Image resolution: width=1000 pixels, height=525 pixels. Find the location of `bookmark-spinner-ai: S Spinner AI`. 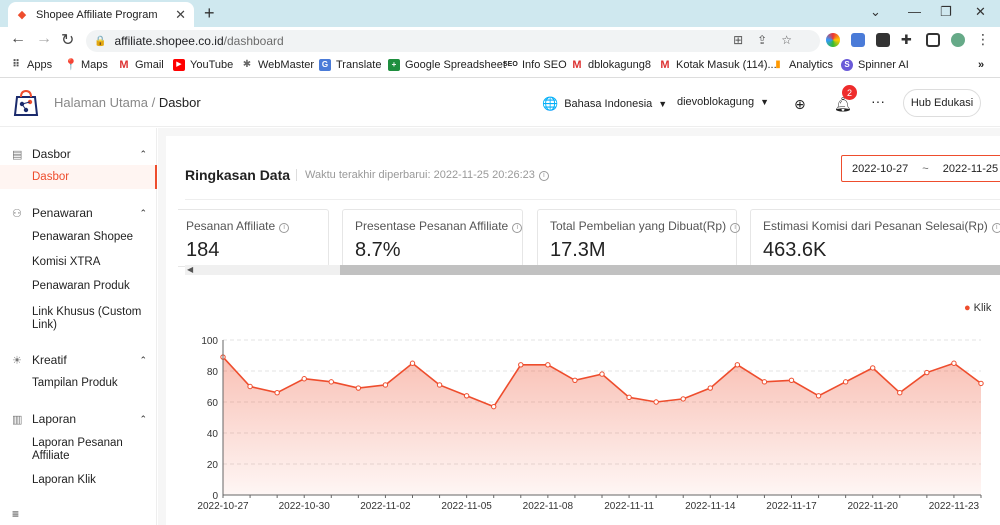

bookmark-spinner-ai: S Spinner AI is located at coordinates (875, 65).